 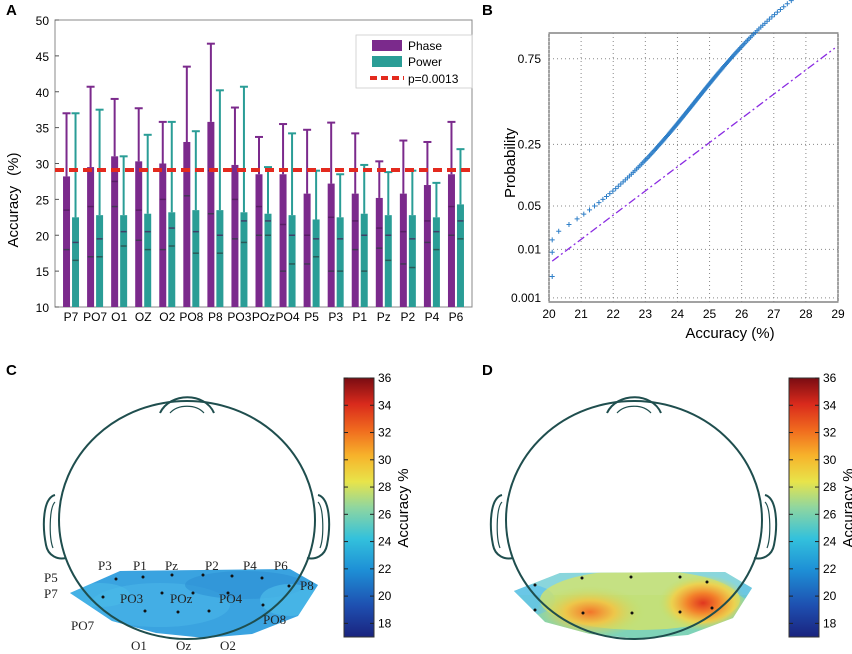 I want to click on y-tick-label-a: 40, so click(x=43, y=93).